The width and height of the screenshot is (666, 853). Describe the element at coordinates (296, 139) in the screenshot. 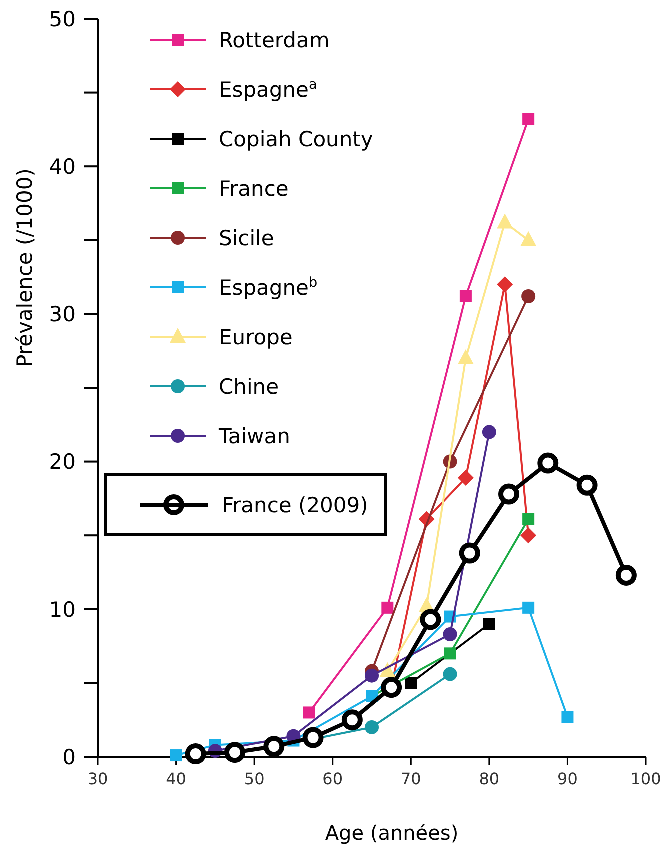

I see `legend-label: Copiah County` at that location.